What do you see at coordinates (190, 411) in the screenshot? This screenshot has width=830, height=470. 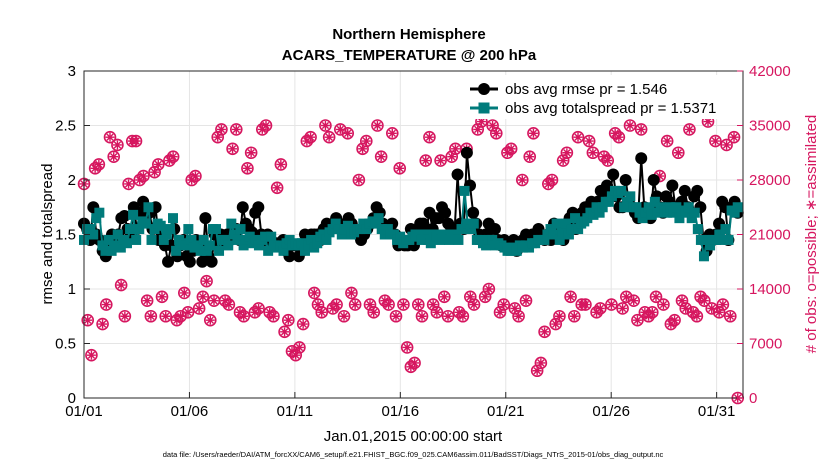 I see `x-tick-label: 01/06` at bounding box center [190, 411].